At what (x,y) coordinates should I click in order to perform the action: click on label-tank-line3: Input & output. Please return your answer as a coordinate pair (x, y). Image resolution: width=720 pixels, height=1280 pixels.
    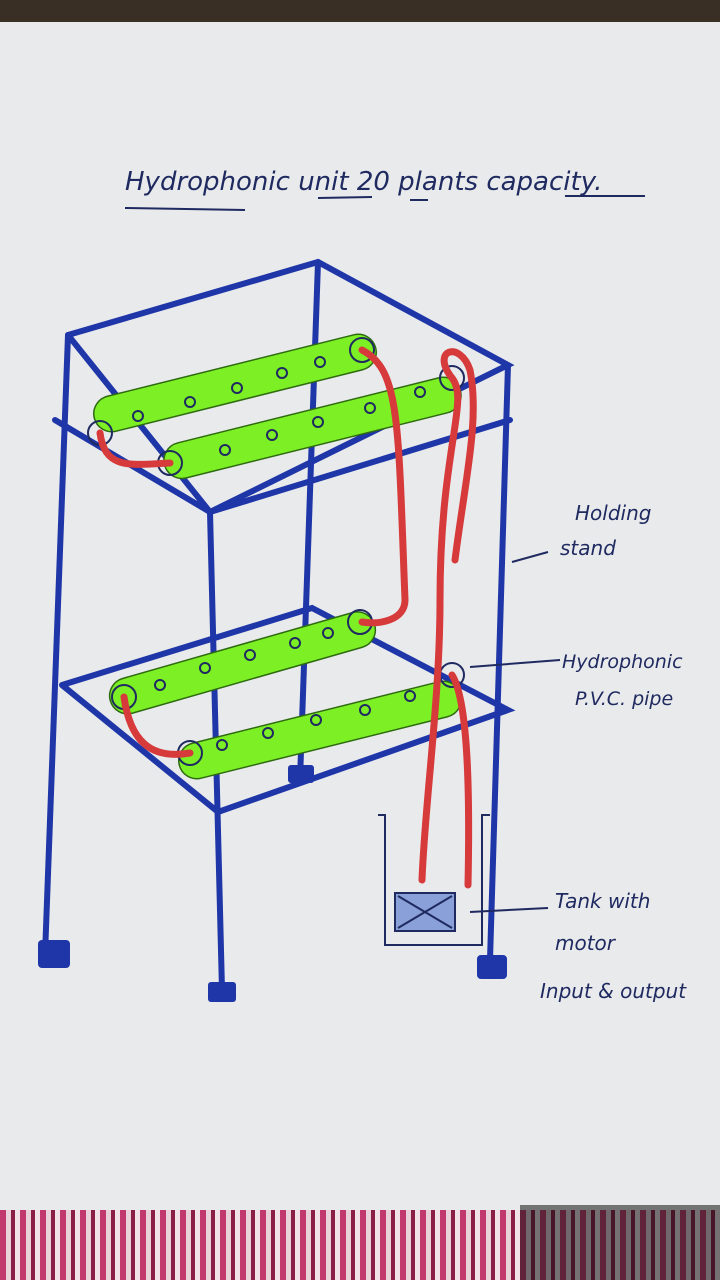
    Looking at the image, I should click on (613, 991).